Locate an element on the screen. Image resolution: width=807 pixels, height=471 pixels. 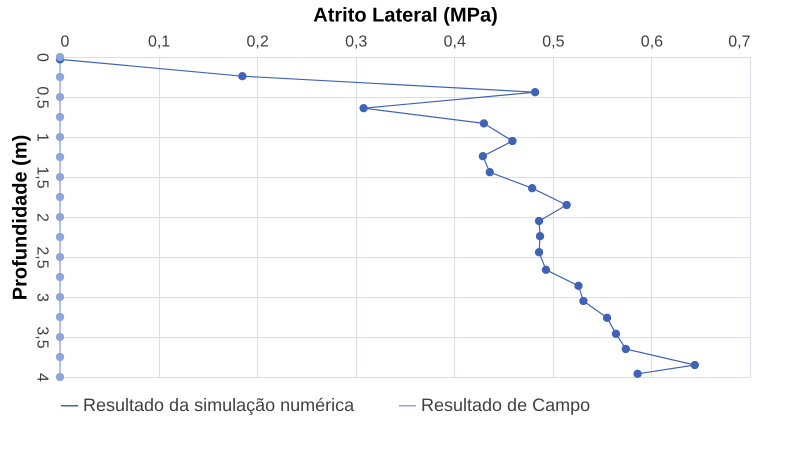
y-tick-label: 3 is located at coordinates (42, 297).